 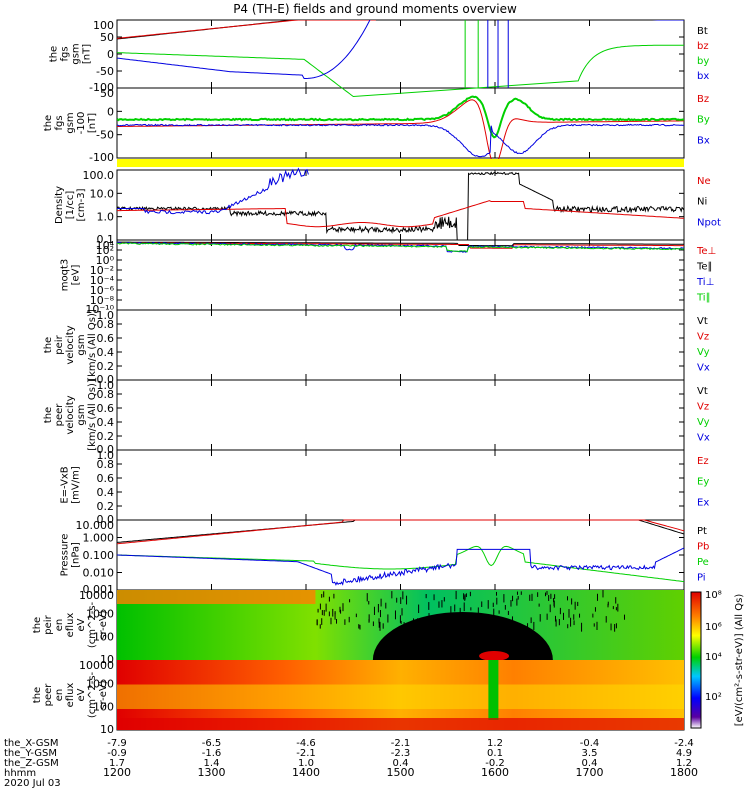 I want to click on y-tick-label: 10⁻⁸, so click(x=102, y=300).